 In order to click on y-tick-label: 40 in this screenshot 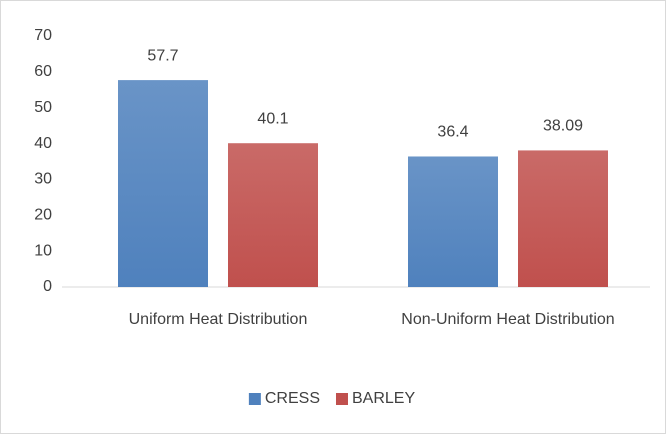, I will do `click(43, 143)`.